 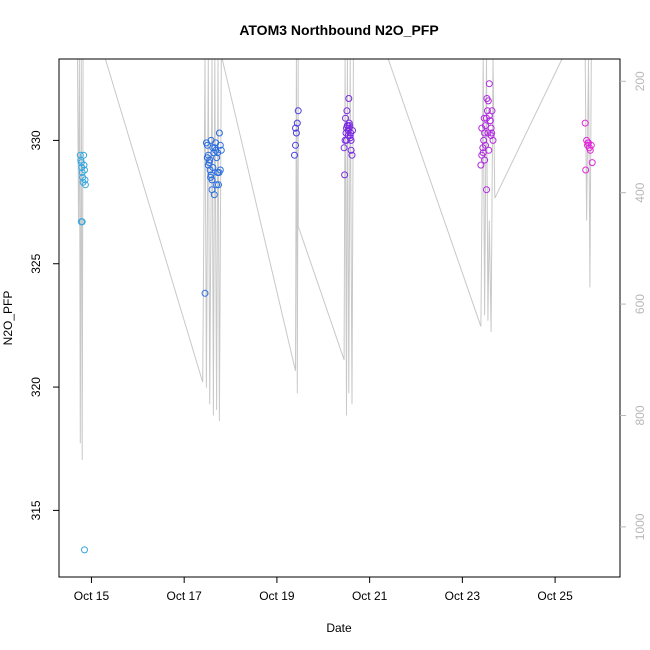 I want to click on chart-title: ATOM3 Northbound N2O_PFP, so click(x=338, y=30).